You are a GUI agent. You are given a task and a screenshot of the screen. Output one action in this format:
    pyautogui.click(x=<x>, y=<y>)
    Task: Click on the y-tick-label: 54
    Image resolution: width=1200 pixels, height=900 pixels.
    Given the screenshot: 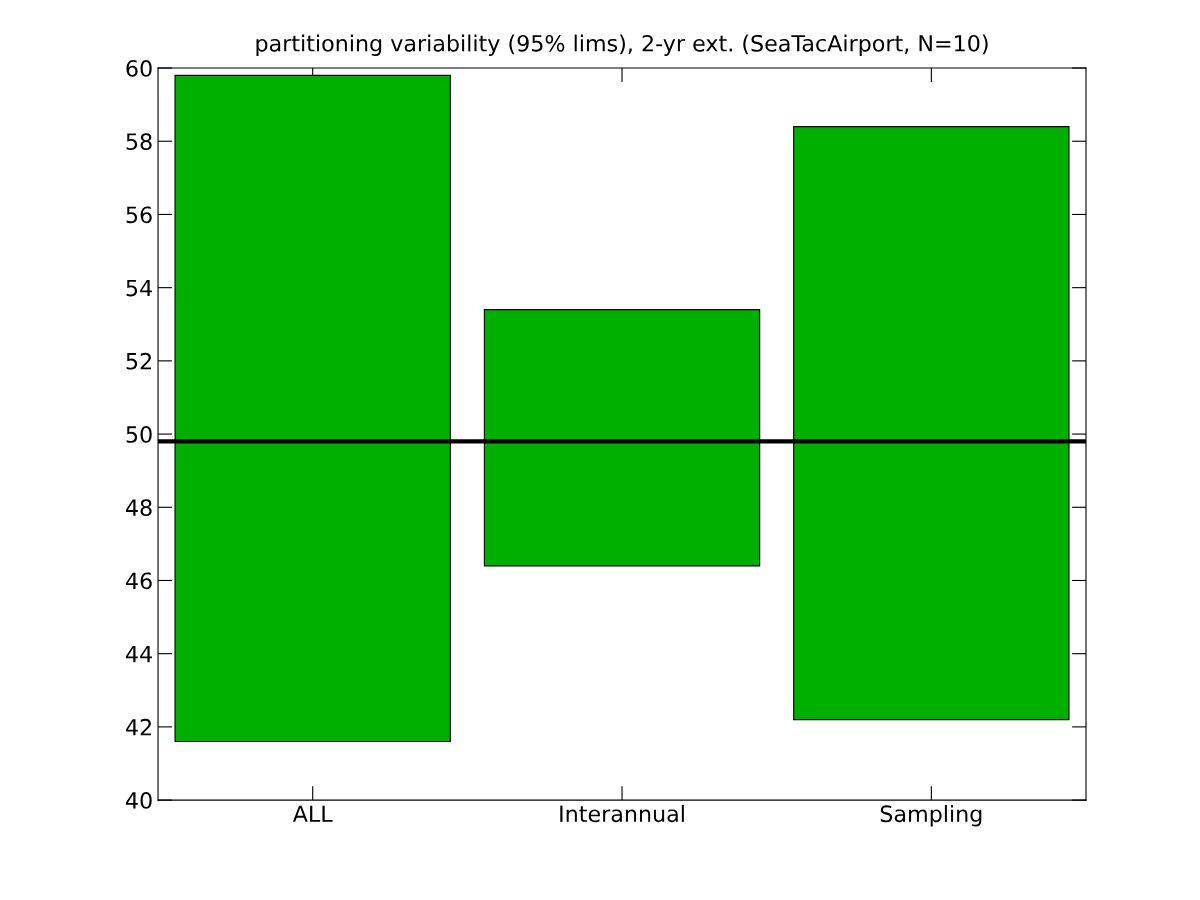 What is the action you would take?
    pyautogui.click(x=139, y=288)
    